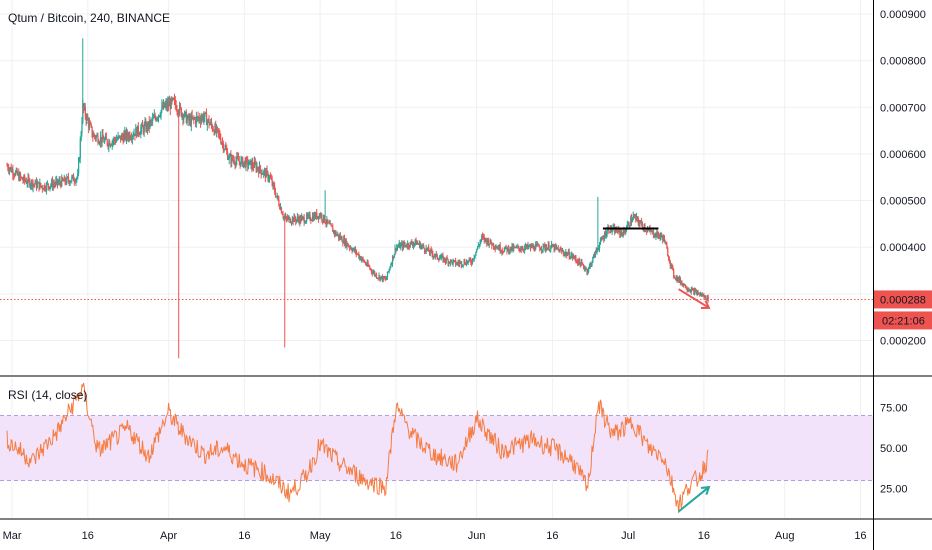 The image size is (932, 550). I want to click on rsi-arrow-drawing, so click(694, 499).